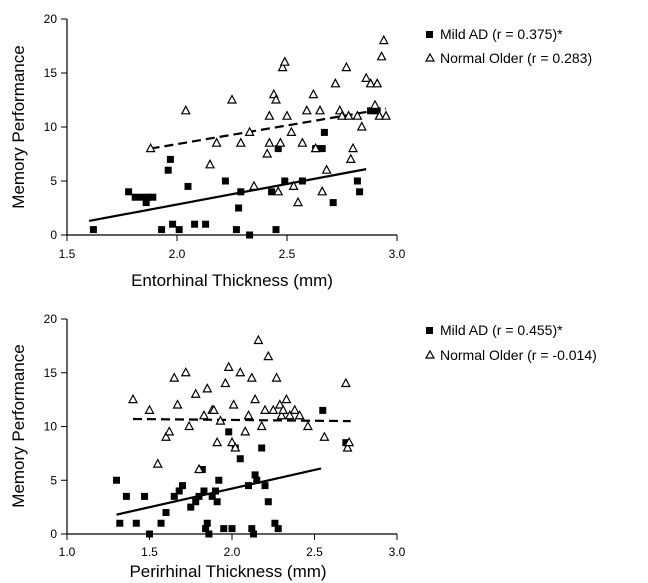 Image resolution: width=648 pixels, height=583 pixels. I want to click on y-tick-label: 5, so click(53, 181).